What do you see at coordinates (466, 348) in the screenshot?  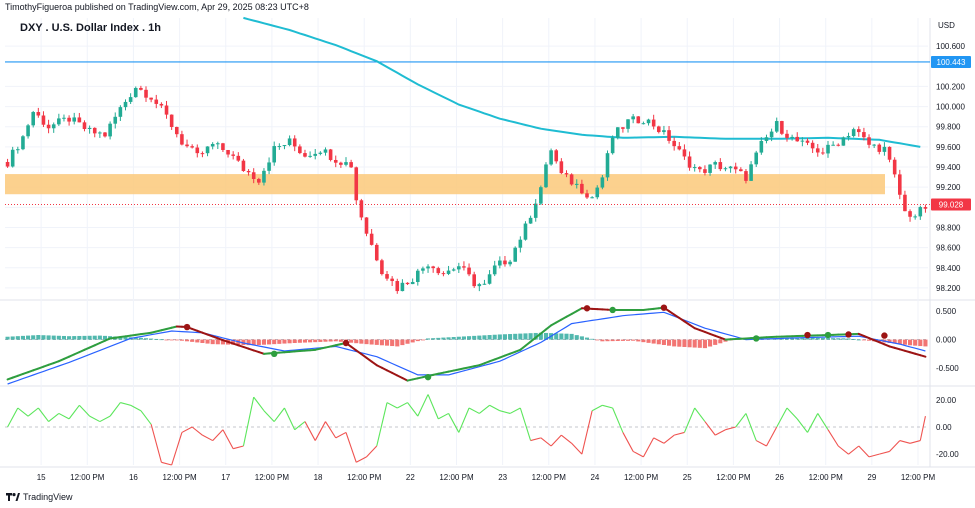 I see `wave-signal-line` at bounding box center [466, 348].